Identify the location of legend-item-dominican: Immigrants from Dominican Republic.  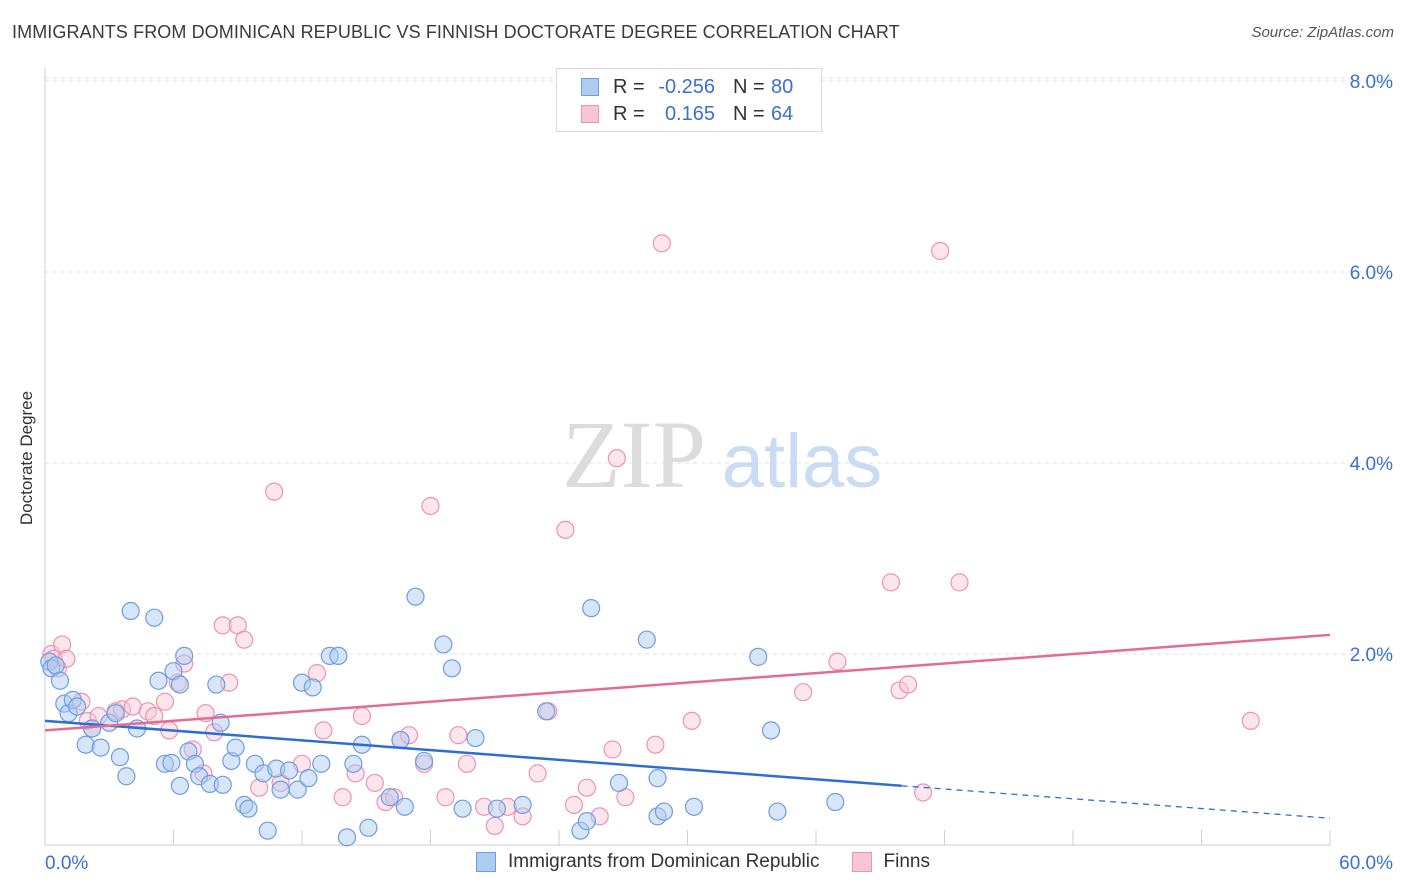
(648, 862).